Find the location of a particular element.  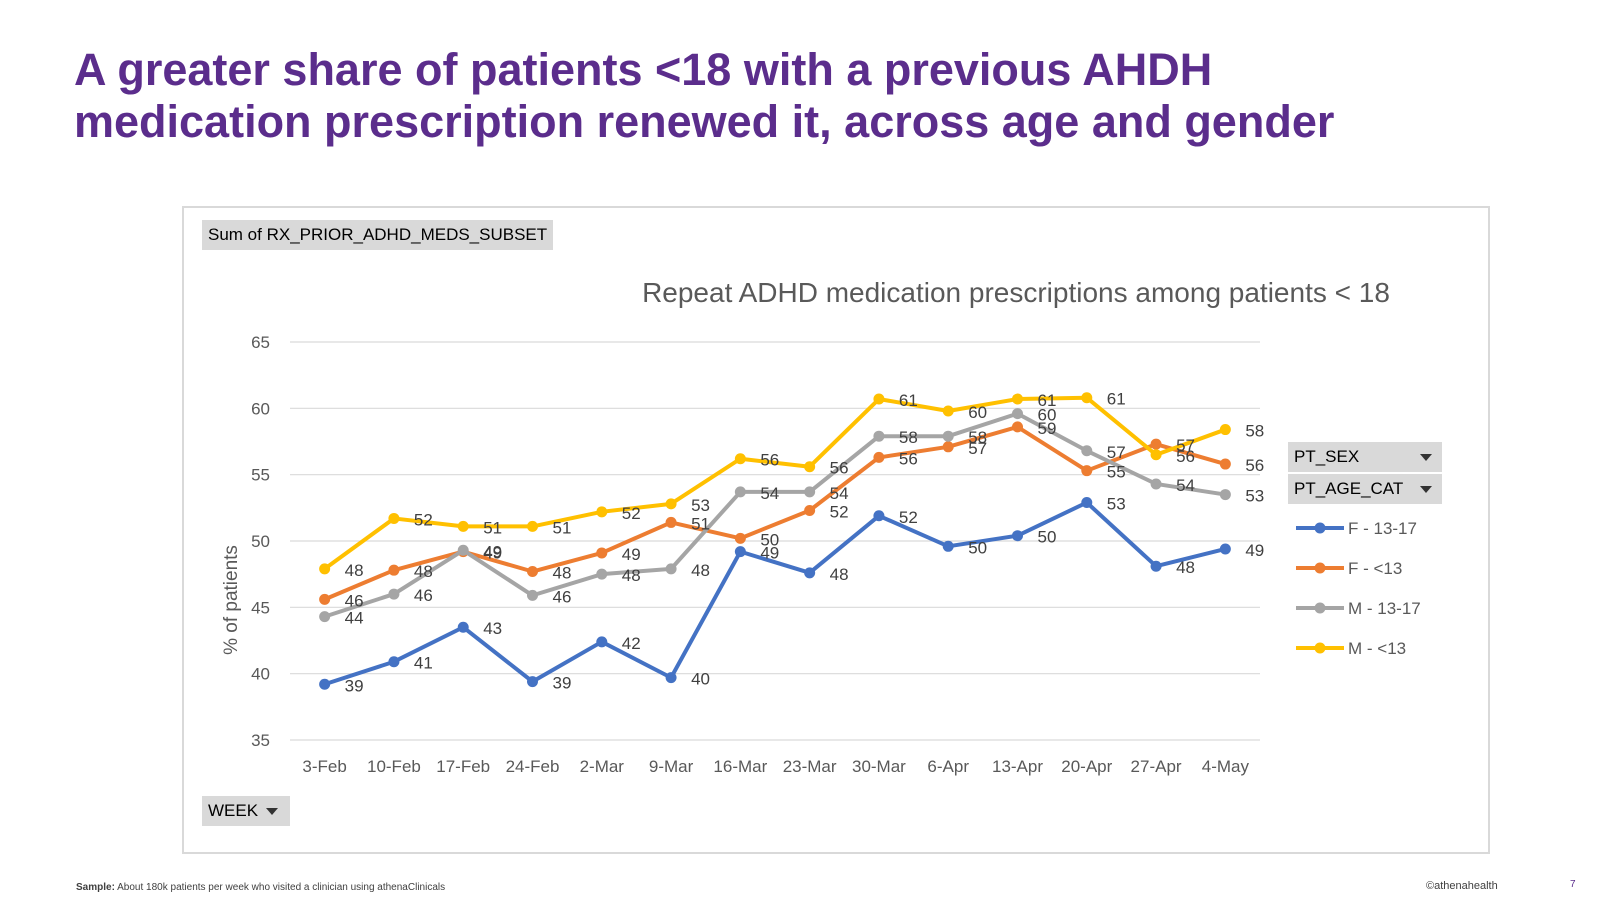

y-tick-label: 60 is located at coordinates (260, 408).